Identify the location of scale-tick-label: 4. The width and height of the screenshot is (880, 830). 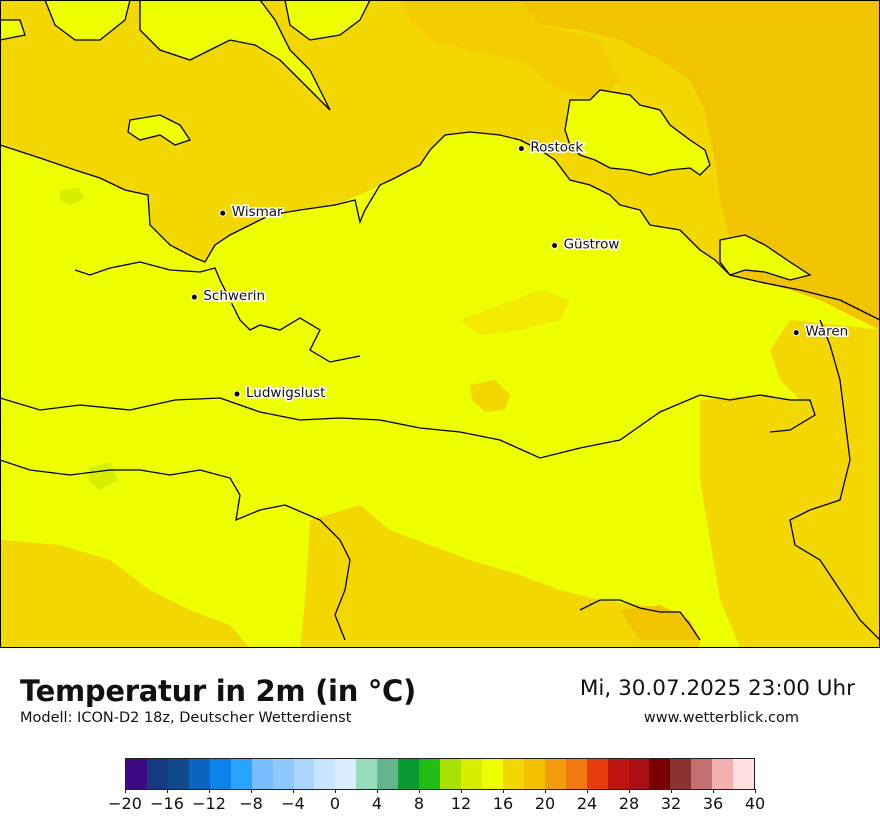
(377, 803).